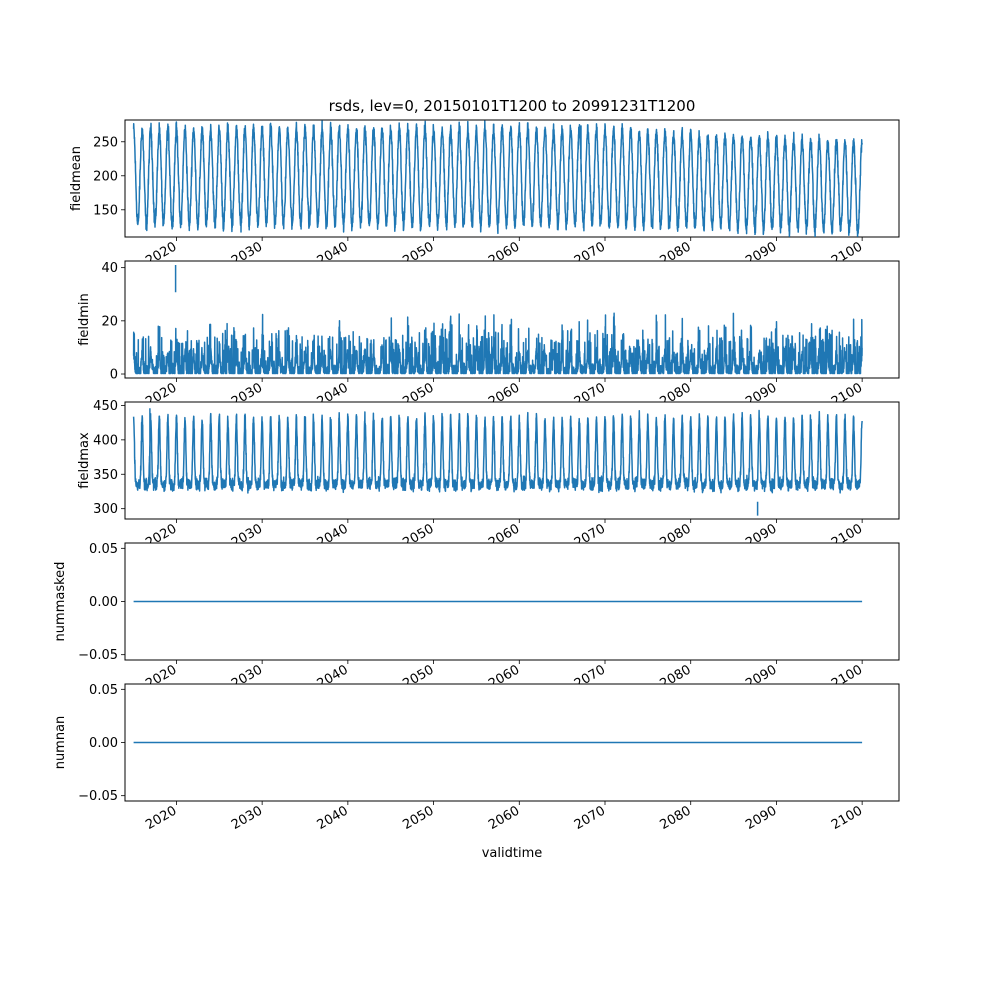 The height and width of the screenshot is (1000, 1000). Describe the element at coordinates (109, 321) in the screenshot. I see `fieldmin-y-tick-label: 20` at that location.